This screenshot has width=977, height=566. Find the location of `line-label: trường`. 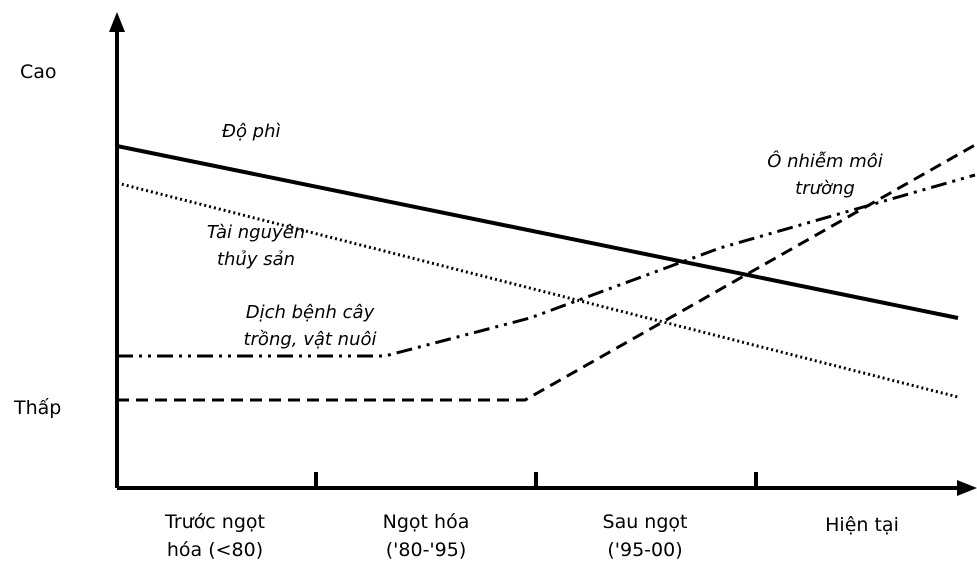

line-label: trường is located at coordinates (825, 188).